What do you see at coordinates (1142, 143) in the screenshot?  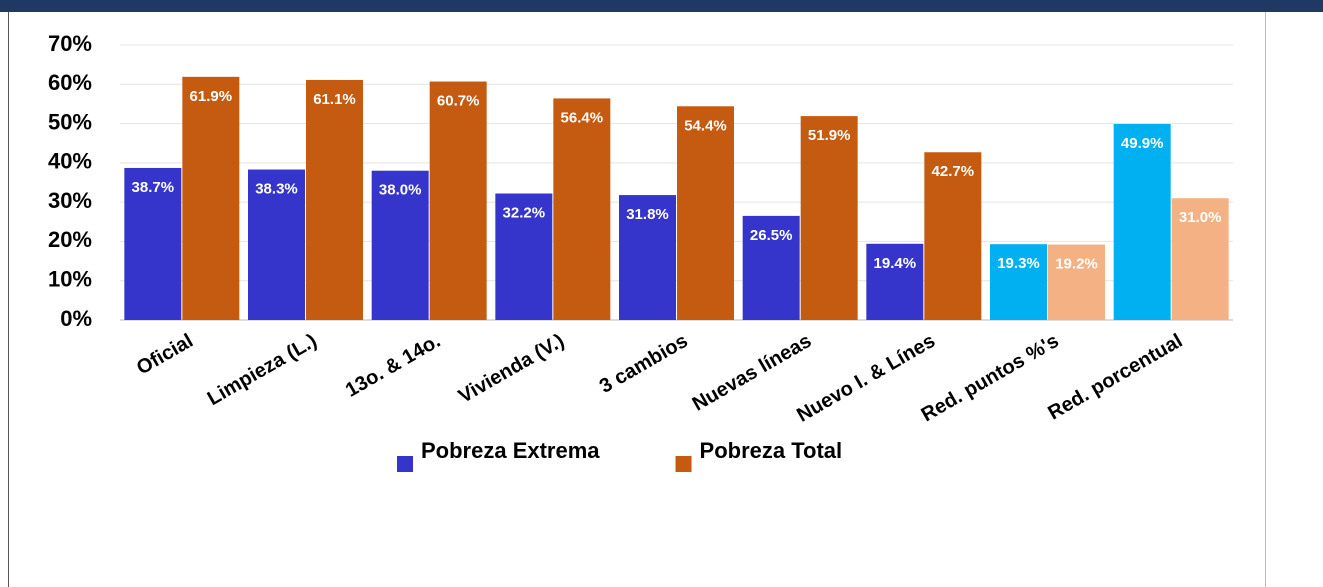 I see `value-label: 49.9%` at bounding box center [1142, 143].